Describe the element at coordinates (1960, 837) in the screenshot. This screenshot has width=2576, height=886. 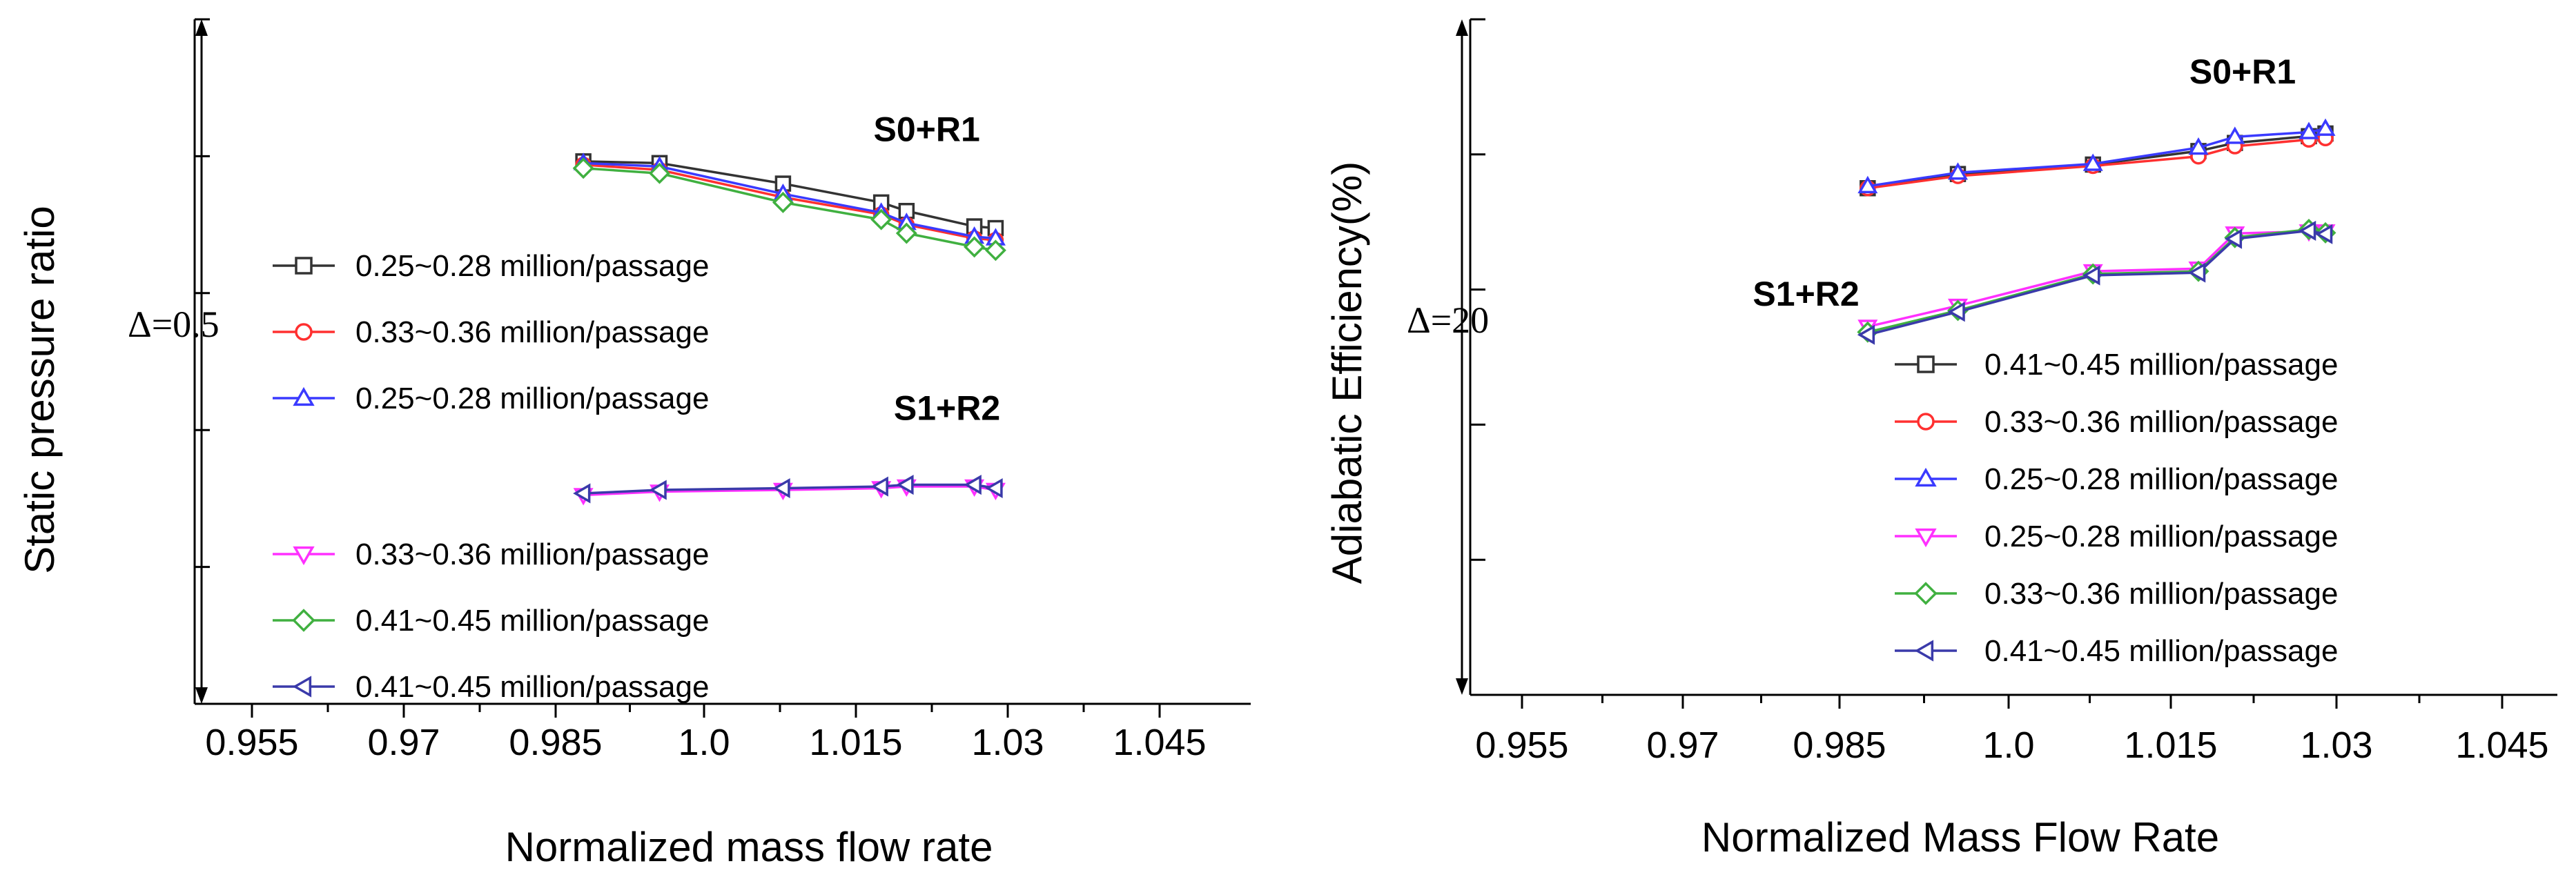
I see `efficiency-x-axis-label: Normalized Mass Flow Rate` at that location.